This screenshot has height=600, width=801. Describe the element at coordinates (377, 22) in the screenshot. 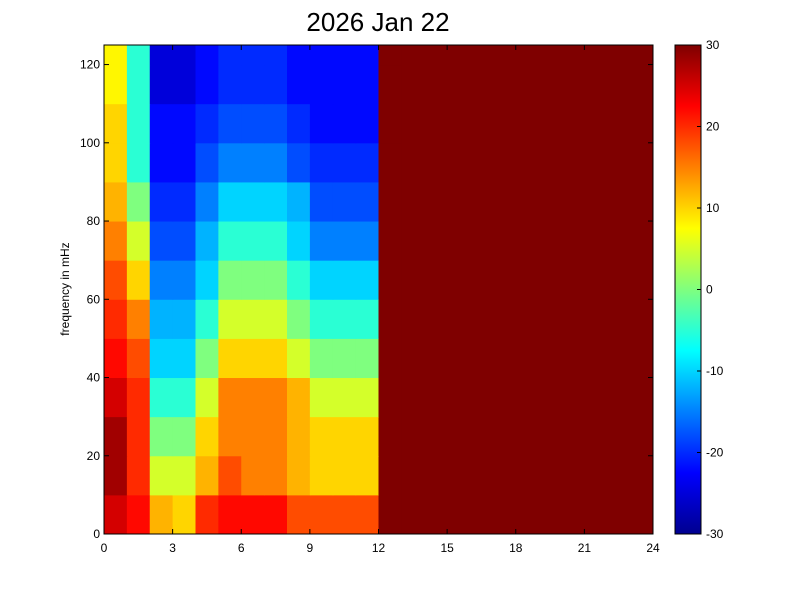

I see `chart-title: 2026 Jan 22` at that location.